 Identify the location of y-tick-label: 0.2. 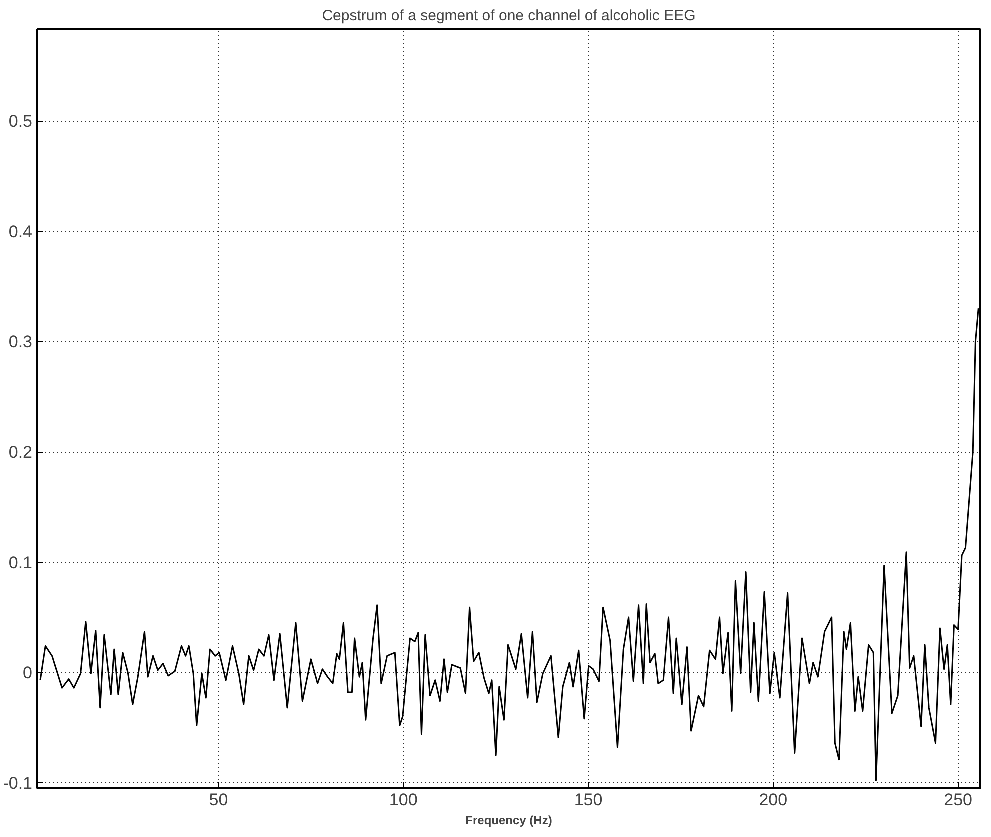
(20, 452).